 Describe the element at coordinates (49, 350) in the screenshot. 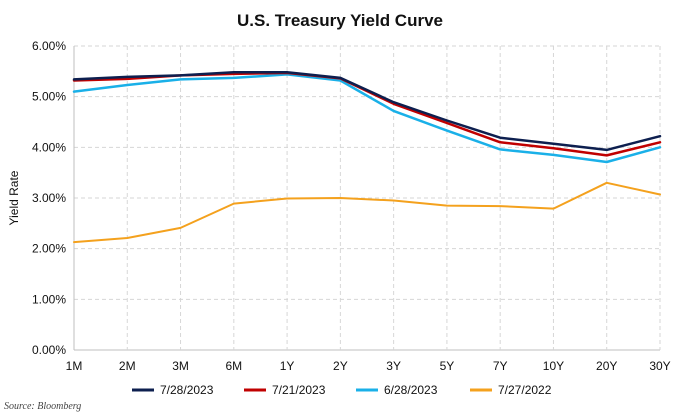

I see `y-tick-label: 0.00%` at that location.